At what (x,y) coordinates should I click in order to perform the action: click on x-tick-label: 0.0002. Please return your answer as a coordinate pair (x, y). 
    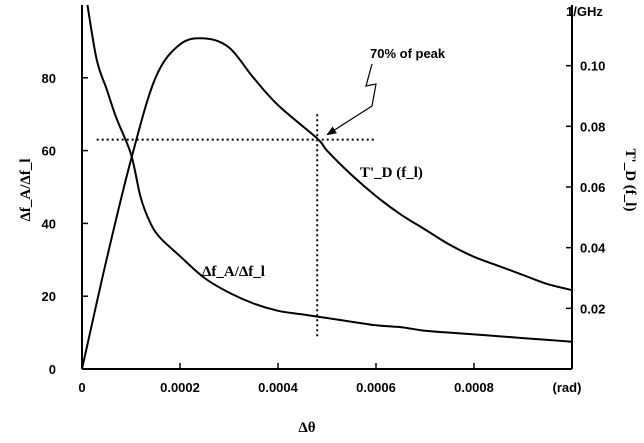
    Looking at the image, I should click on (180, 387).